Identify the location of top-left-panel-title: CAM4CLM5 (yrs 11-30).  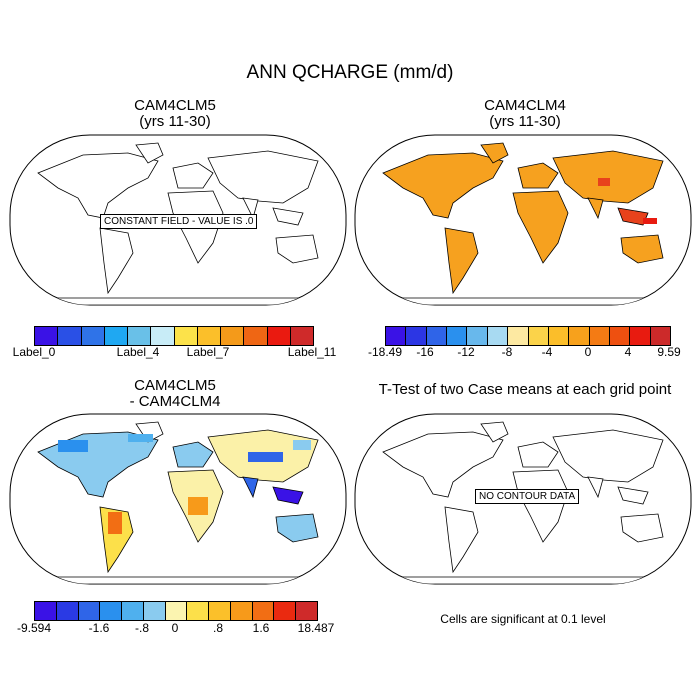
(175, 114).